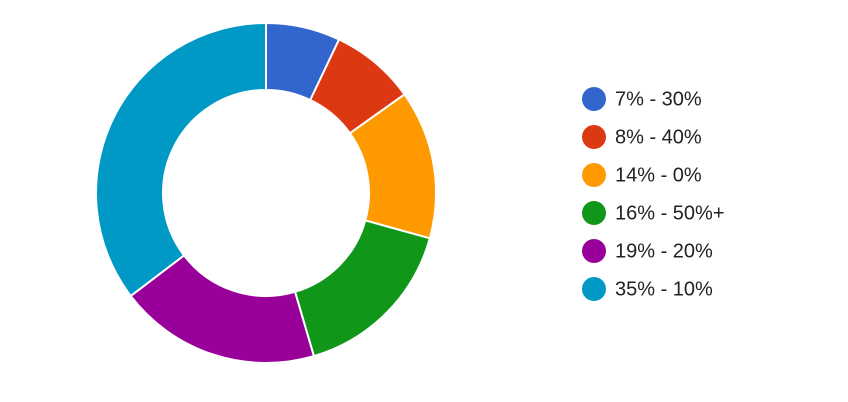  I want to click on legend-label: 35% - 10%, so click(664, 289).